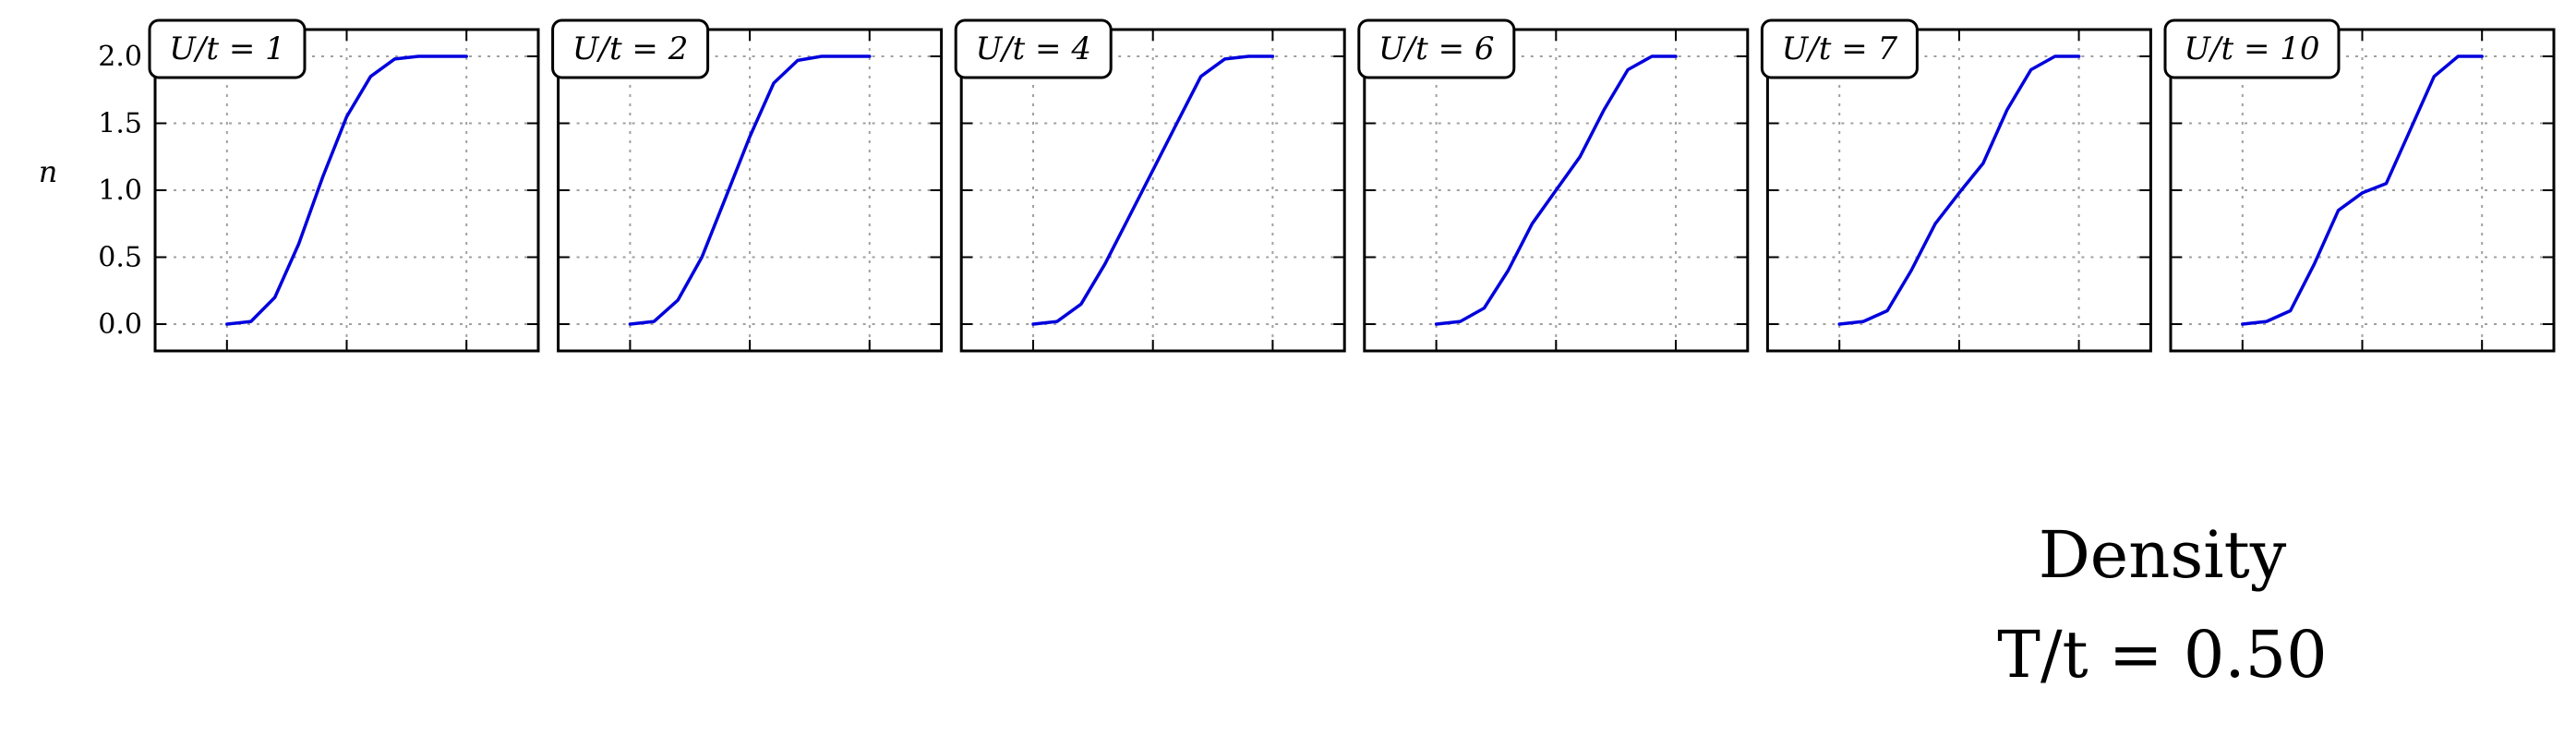 The height and width of the screenshot is (748, 2576). Describe the element at coordinates (48, 172) in the screenshot. I see `y-axis-label: n` at that location.